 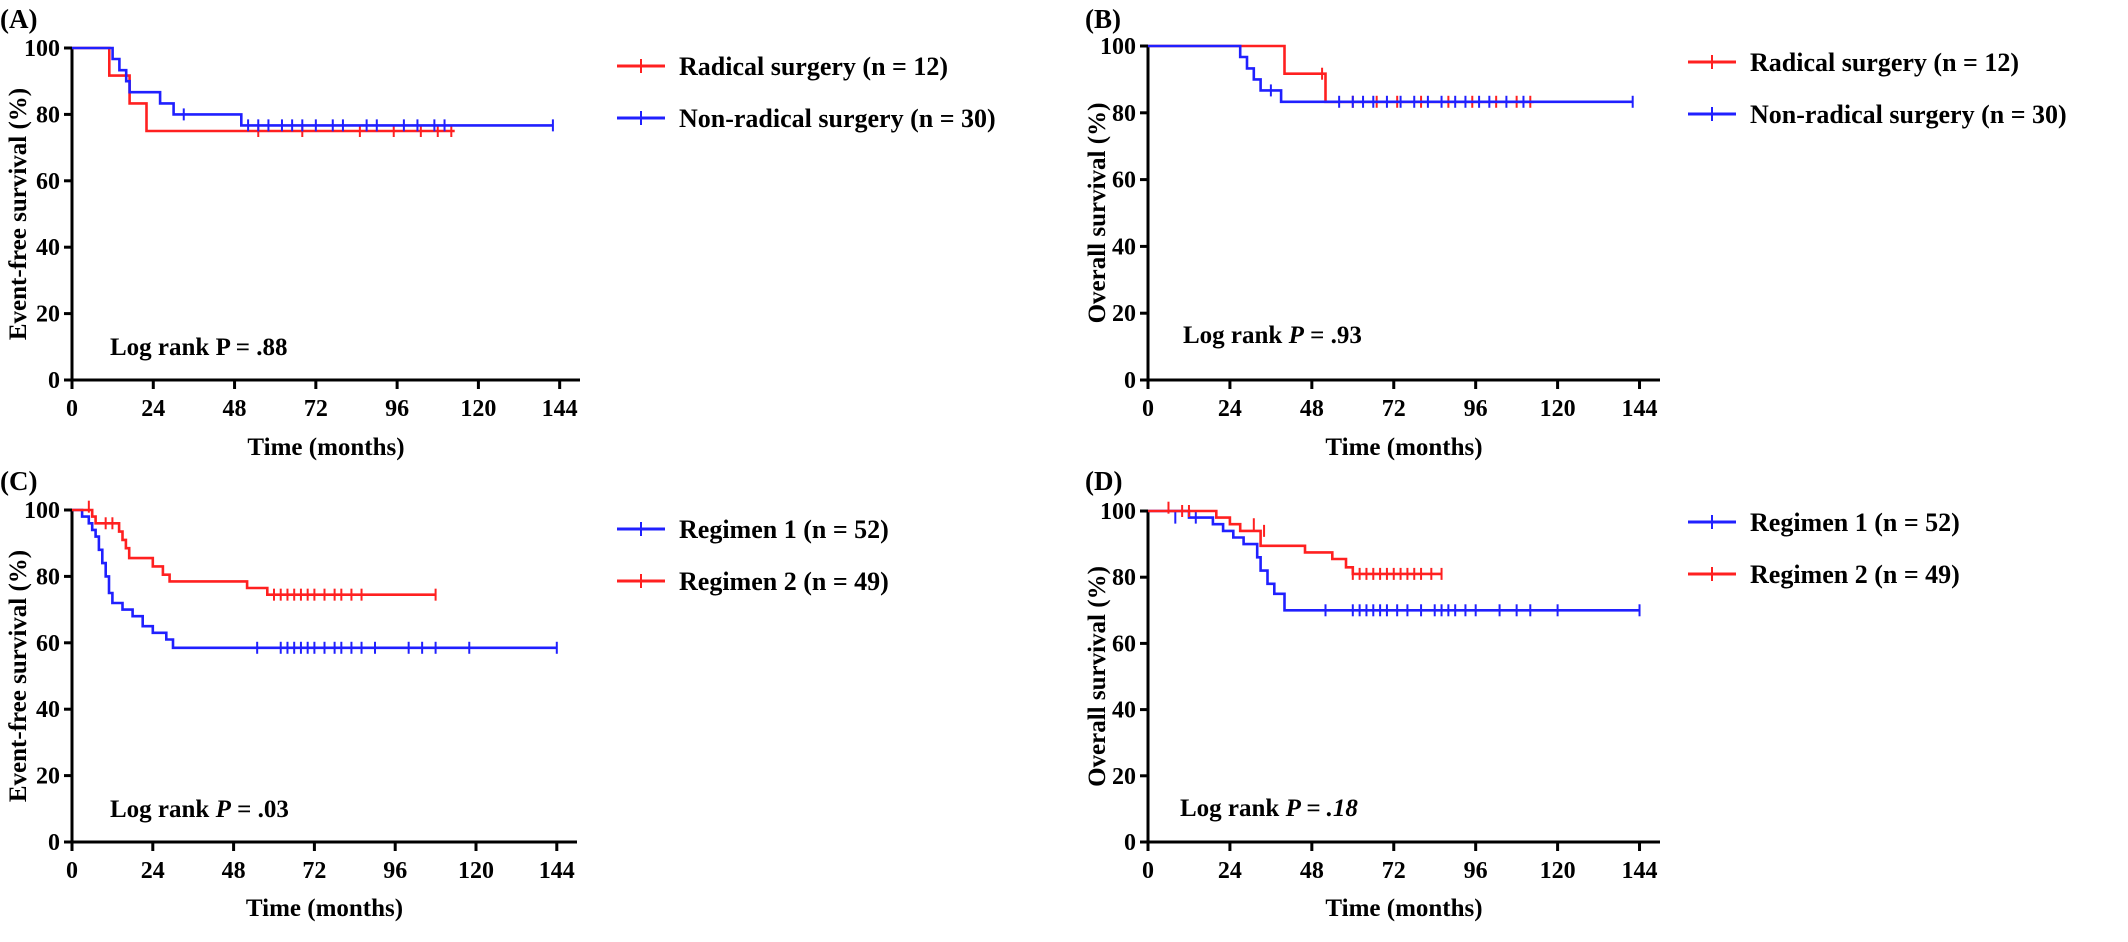 I want to click on log-rank-annotation: Log rank P = .88, so click(x=198, y=347).